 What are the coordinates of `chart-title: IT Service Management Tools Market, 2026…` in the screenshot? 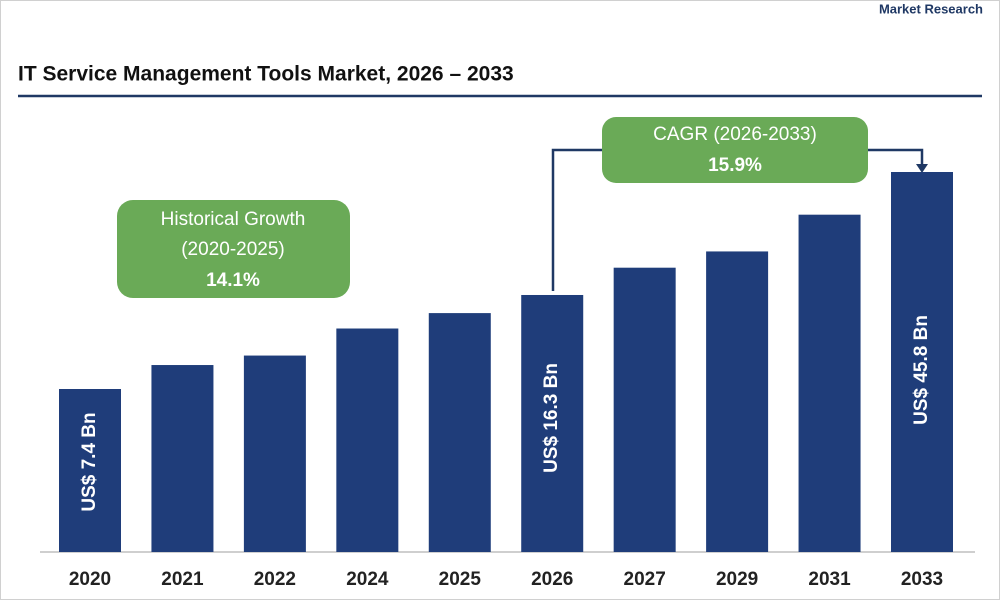 It's located at (266, 74).